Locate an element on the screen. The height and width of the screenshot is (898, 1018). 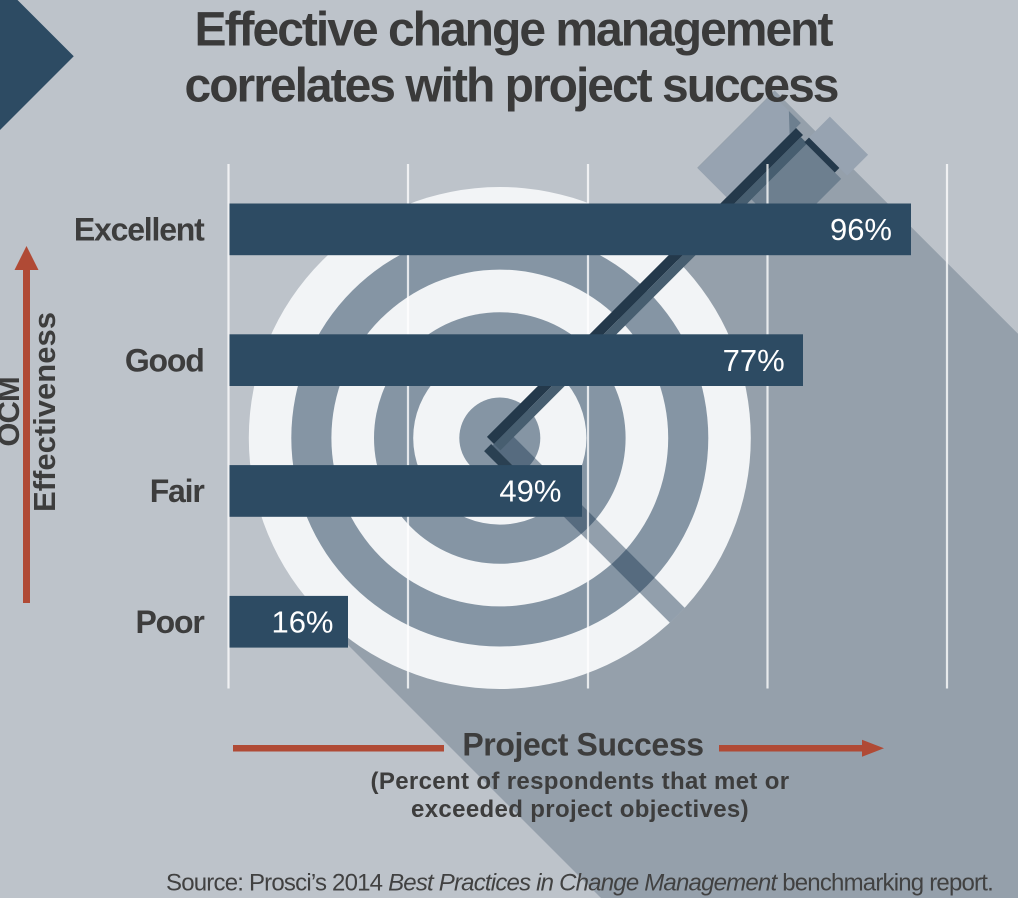
svg-text: 49% is located at coordinates (530, 491).